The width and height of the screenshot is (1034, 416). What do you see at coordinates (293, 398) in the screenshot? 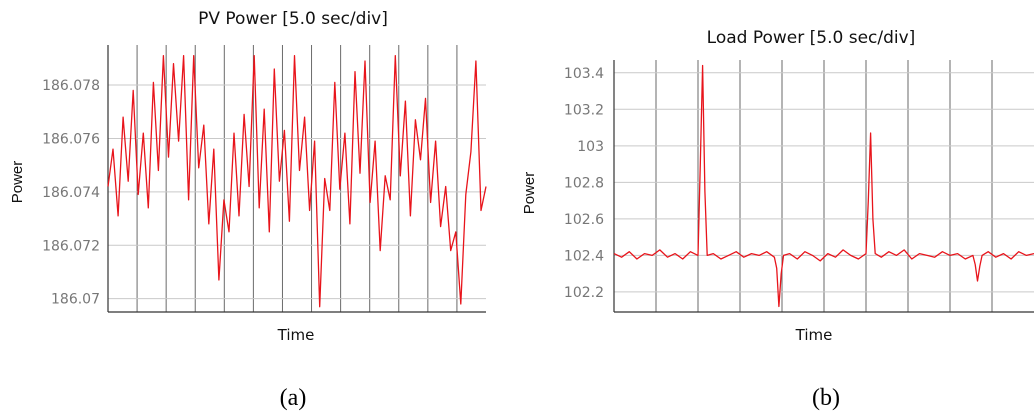
I see `panel-a-caption: (a)` at bounding box center [293, 398].